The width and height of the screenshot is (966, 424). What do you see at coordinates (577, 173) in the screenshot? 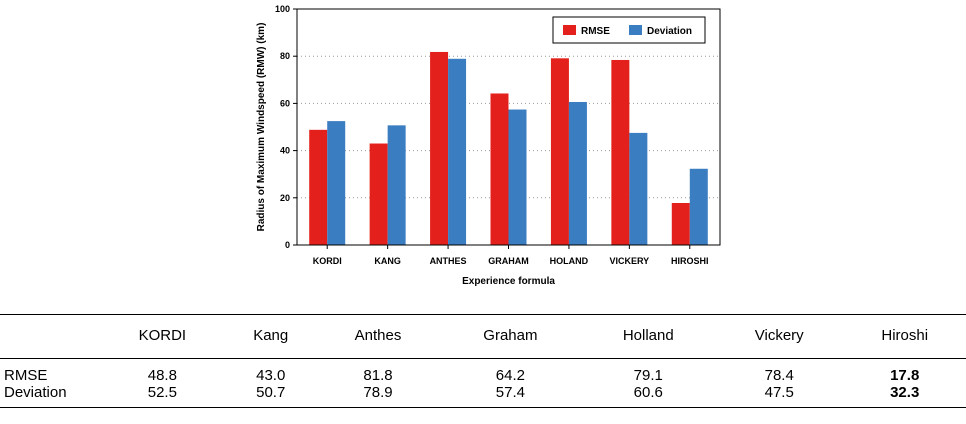
I see `bar-deviation-holand` at bounding box center [577, 173].